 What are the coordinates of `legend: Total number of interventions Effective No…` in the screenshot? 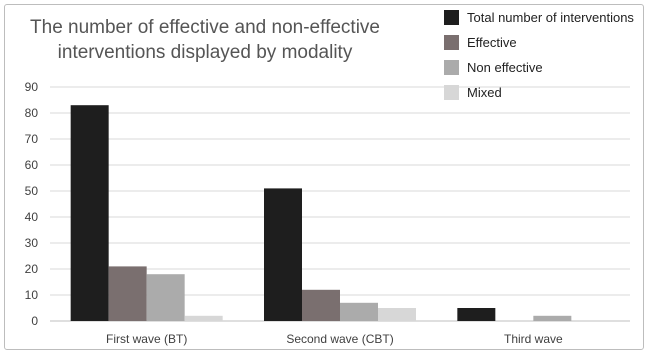 It's located at (539, 55).